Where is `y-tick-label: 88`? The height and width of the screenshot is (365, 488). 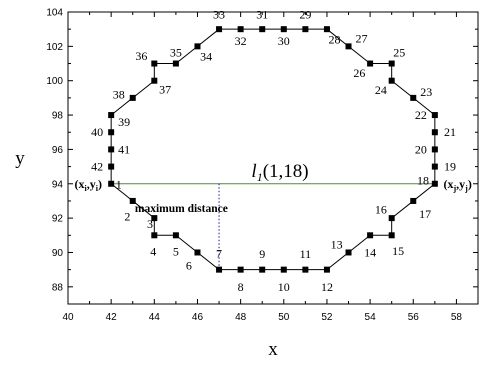 y-tick-label: 88 is located at coordinates (58, 287).